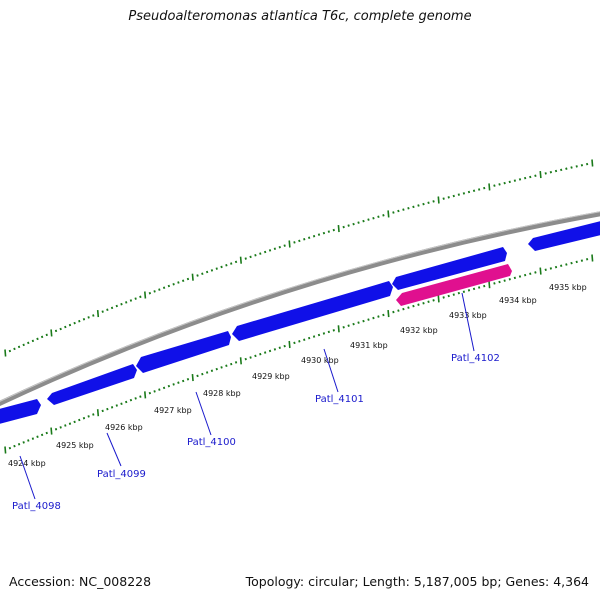  What do you see at coordinates (121, 474) in the screenshot?
I see `gene-label: Patl_4099` at bounding box center [121, 474].